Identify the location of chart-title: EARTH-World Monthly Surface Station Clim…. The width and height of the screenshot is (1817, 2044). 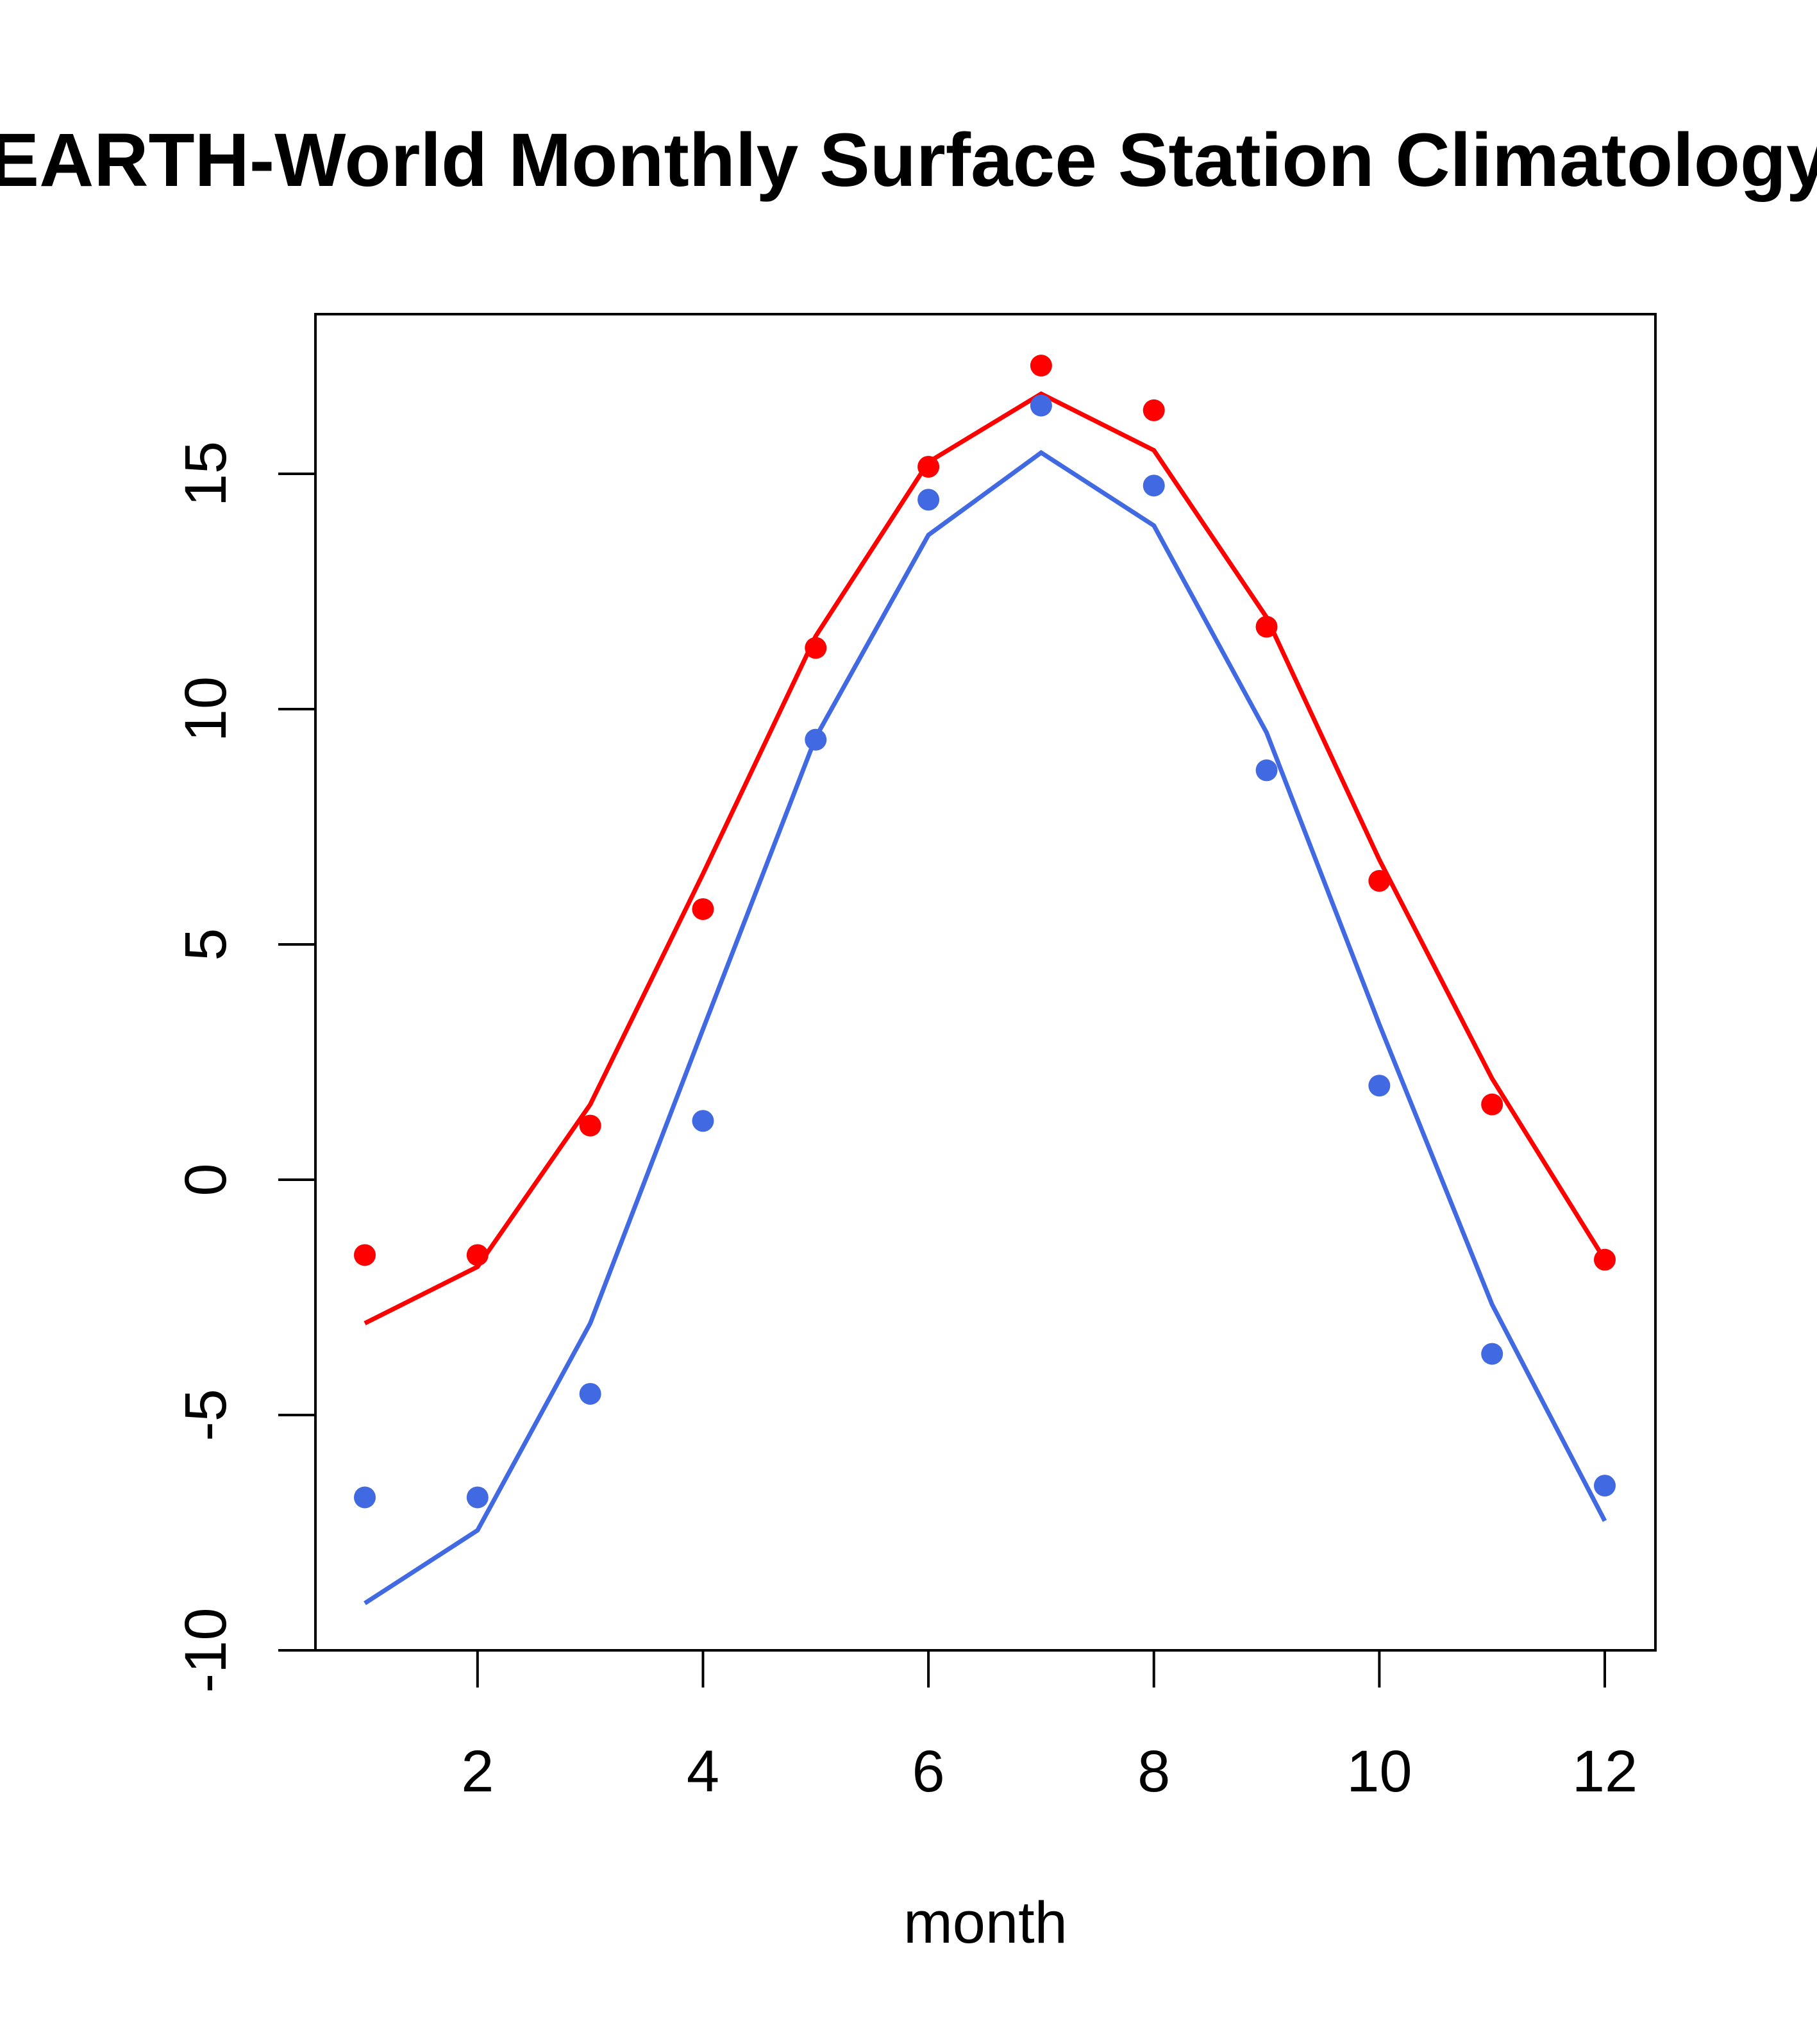
(908, 160).